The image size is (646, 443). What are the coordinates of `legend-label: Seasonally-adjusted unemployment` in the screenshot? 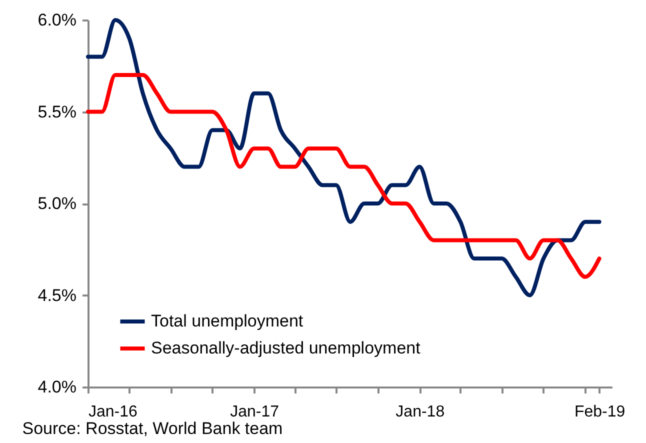 It's located at (286, 348).